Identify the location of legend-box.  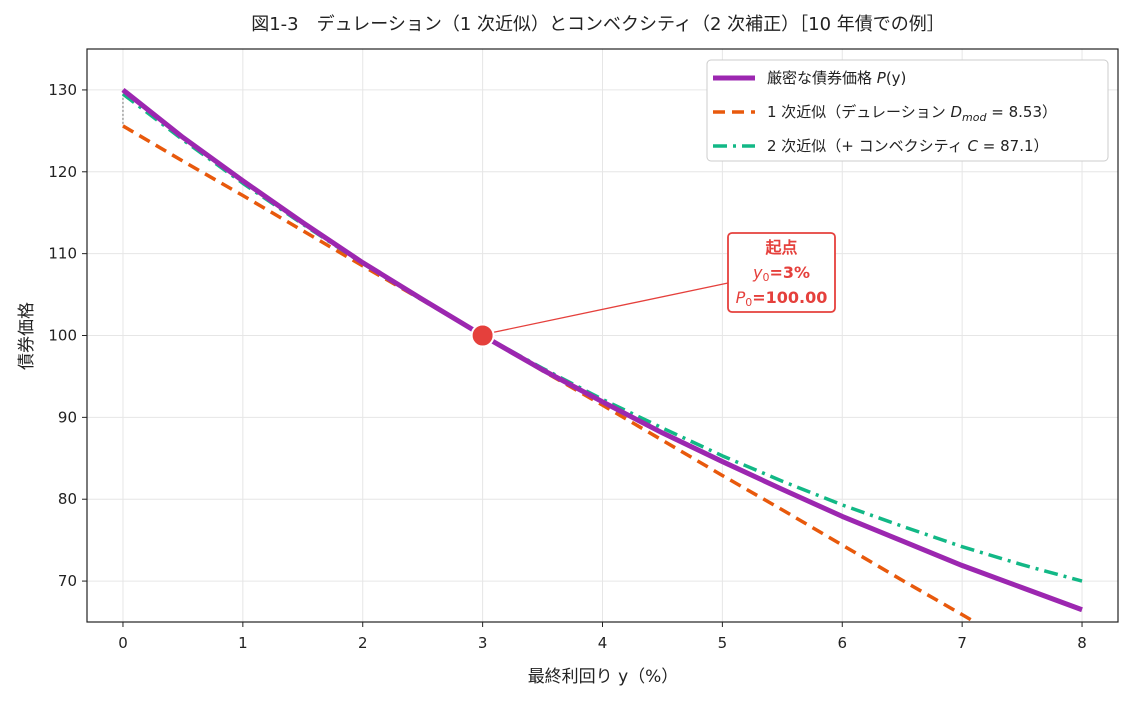
(907, 110).